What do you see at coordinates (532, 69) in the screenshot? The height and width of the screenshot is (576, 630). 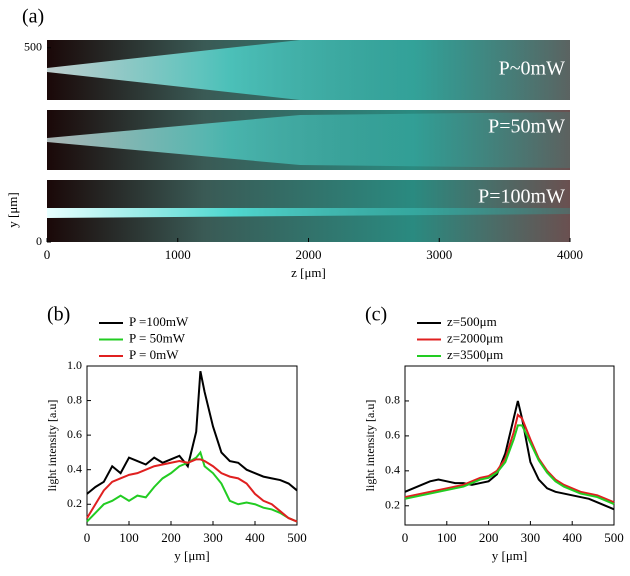 I see `strip-label: P~0mW` at bounding box center [532, 69].